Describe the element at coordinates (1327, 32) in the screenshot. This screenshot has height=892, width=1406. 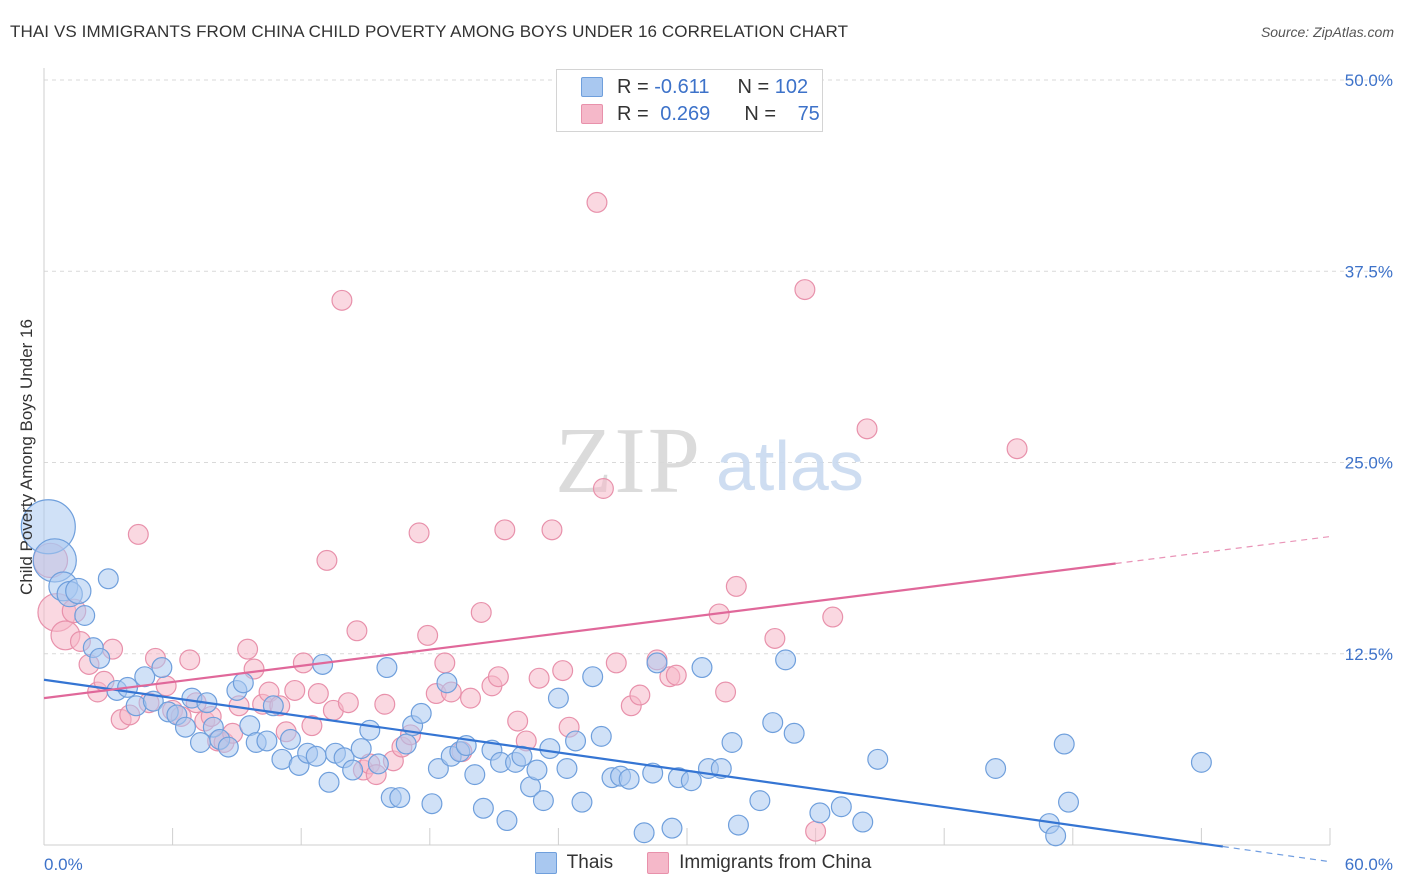
I see `chart-source: Source: ZipAtlas.com` at that location.